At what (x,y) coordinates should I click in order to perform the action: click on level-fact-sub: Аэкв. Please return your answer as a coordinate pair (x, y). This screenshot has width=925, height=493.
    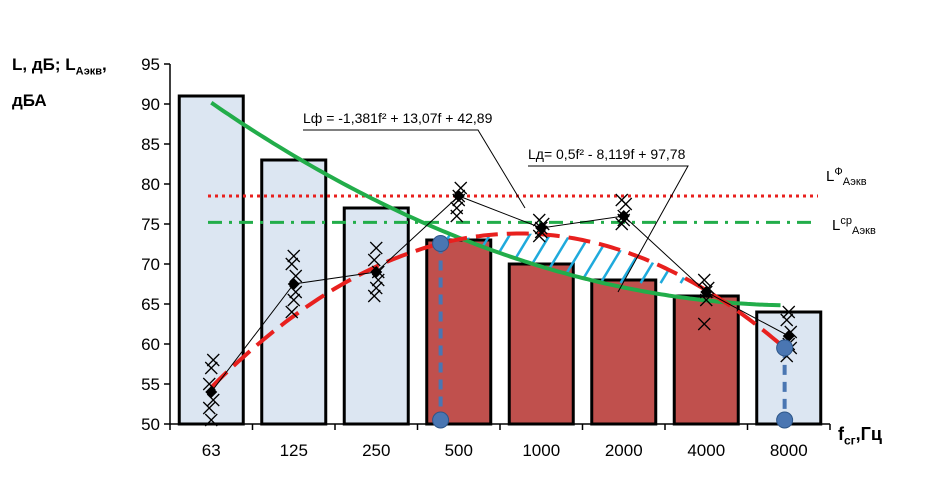
    Looking at the image, I should click on (854, 182).